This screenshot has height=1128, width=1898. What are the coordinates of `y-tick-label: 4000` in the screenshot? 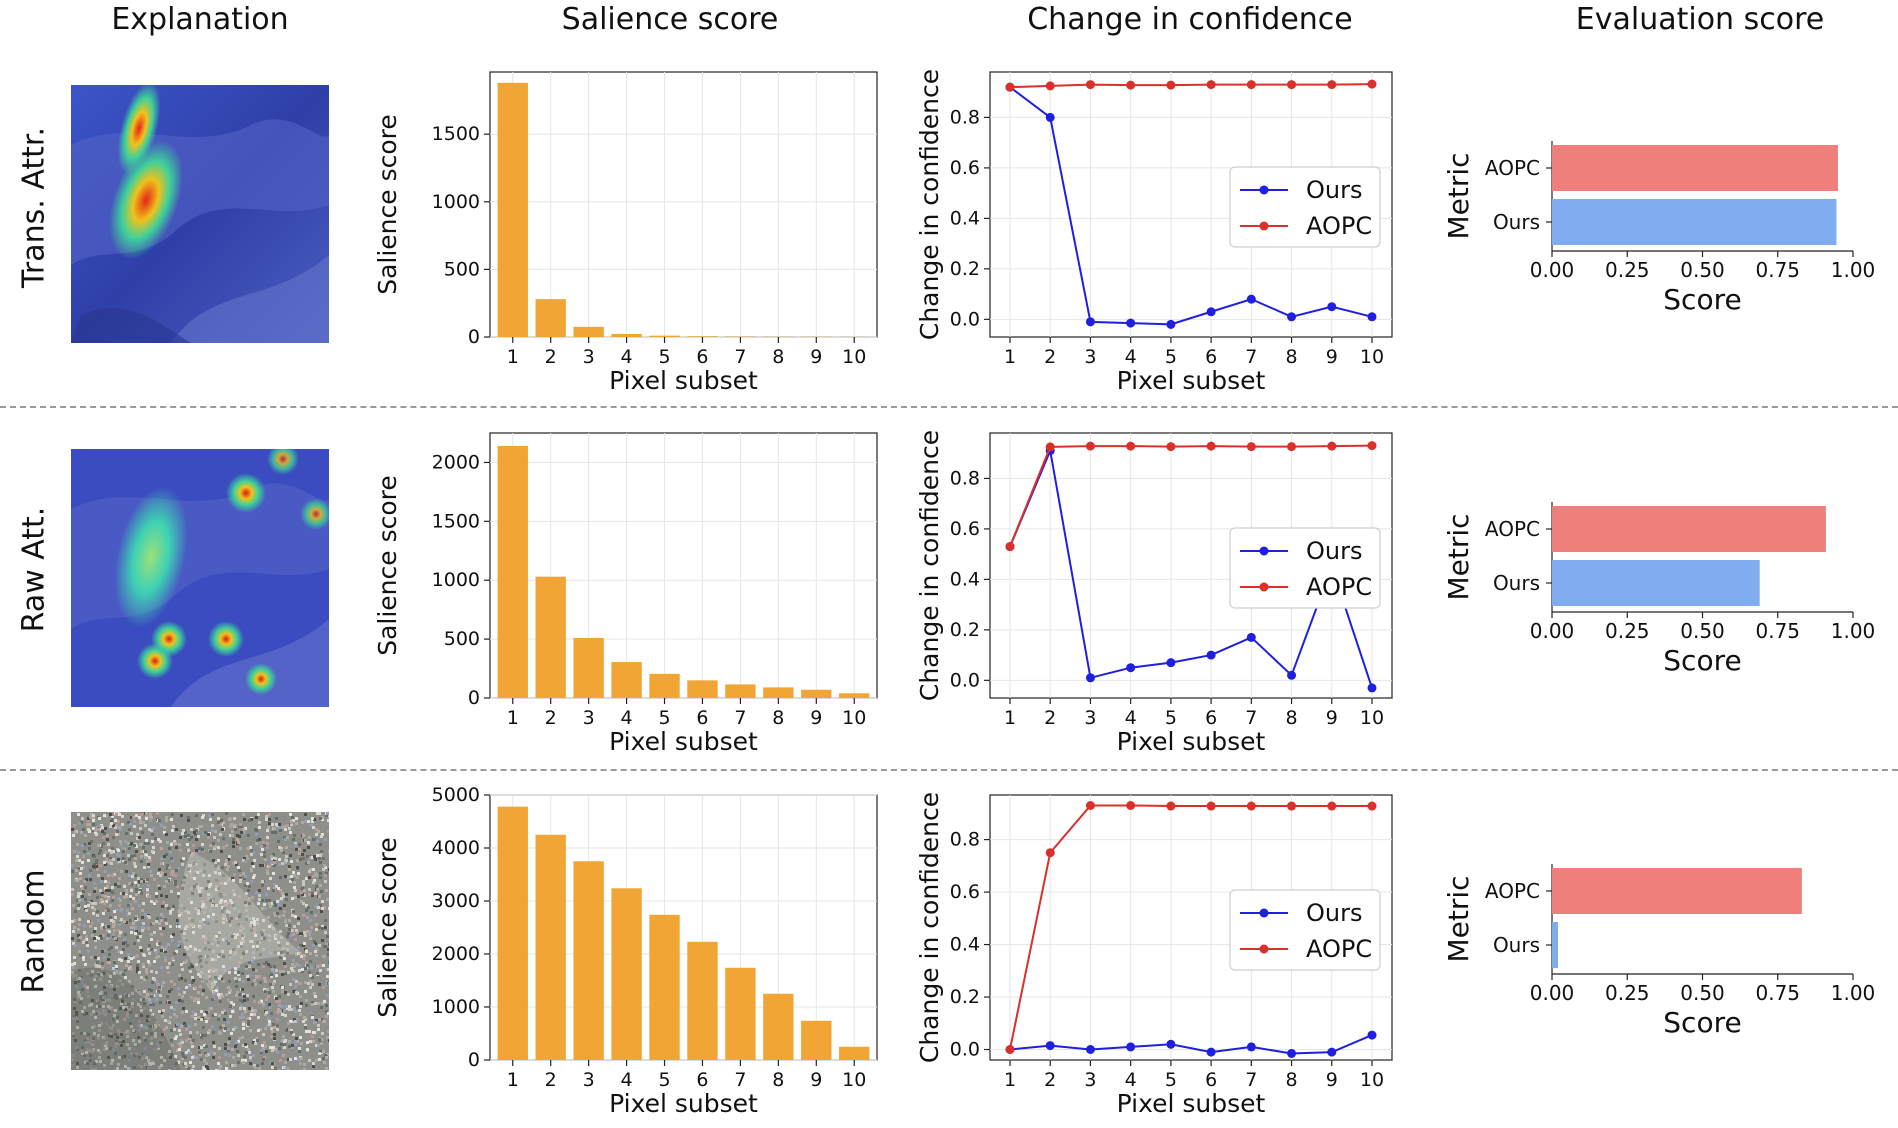 It's located at (456, 848).